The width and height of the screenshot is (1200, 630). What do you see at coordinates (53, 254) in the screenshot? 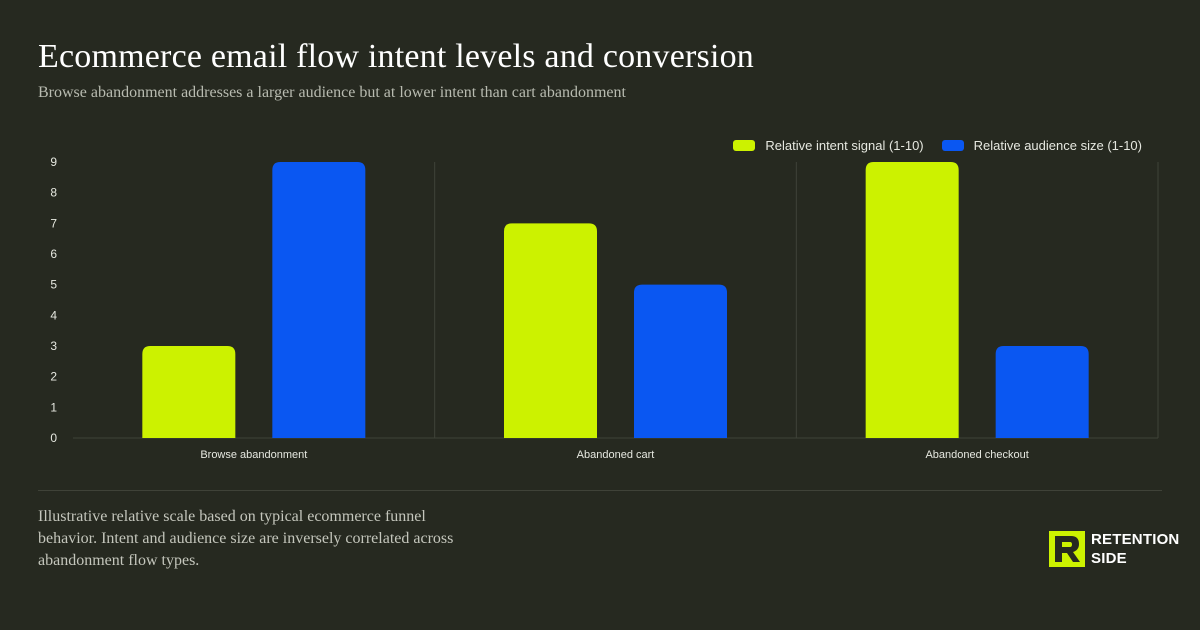
I see `y-tick-label: 6` at bounding box center [53, 254].